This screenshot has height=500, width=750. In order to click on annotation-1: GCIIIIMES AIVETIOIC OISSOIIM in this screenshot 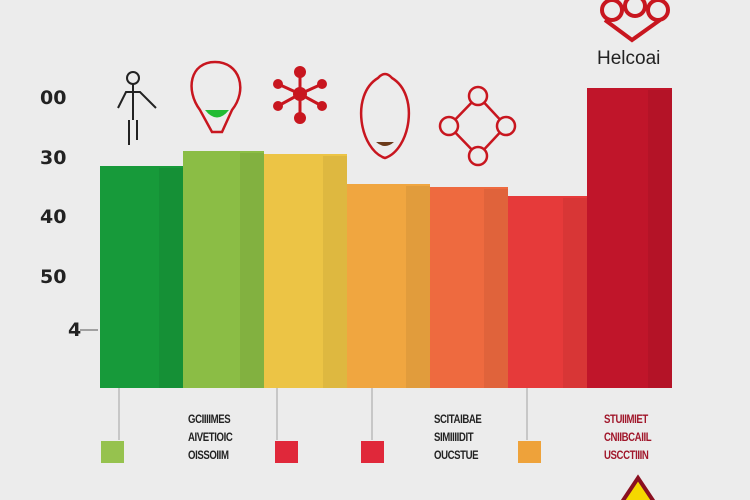, I will do `click(210, 437)`.